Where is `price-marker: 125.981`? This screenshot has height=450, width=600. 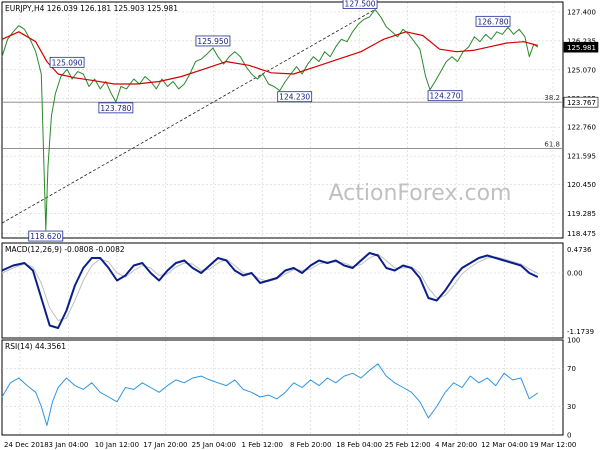 price-marker: 125.981 is located at coordinates (581, 47).